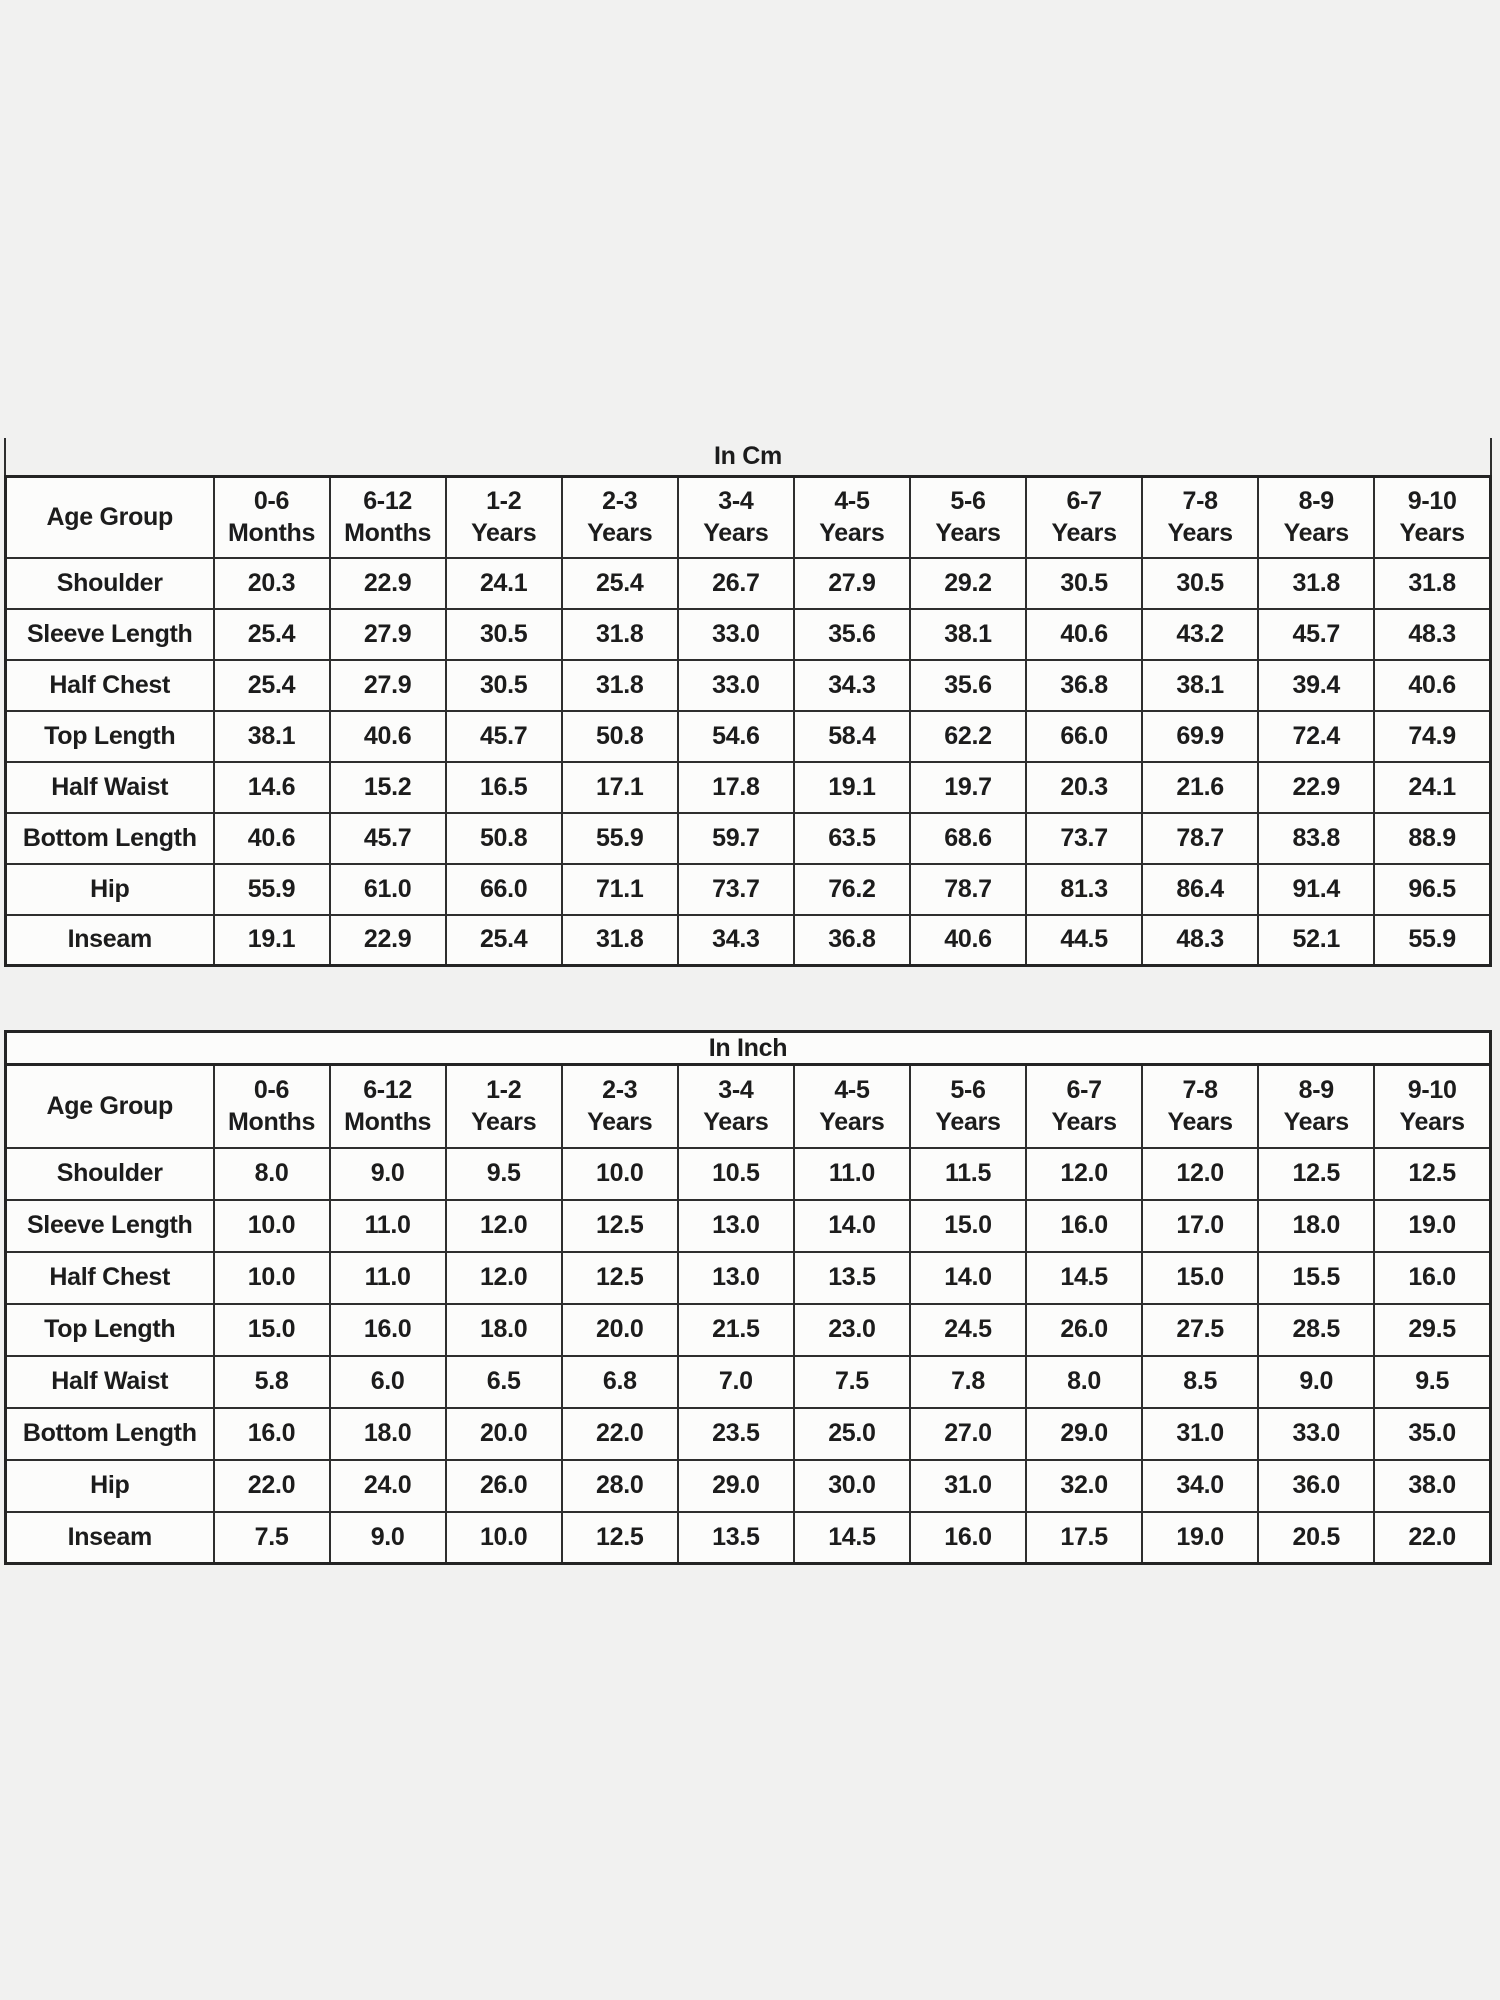 This screenshot has width=1500, height=2000. I want to click on measurement-cell: 26.7, so click(735, 583).